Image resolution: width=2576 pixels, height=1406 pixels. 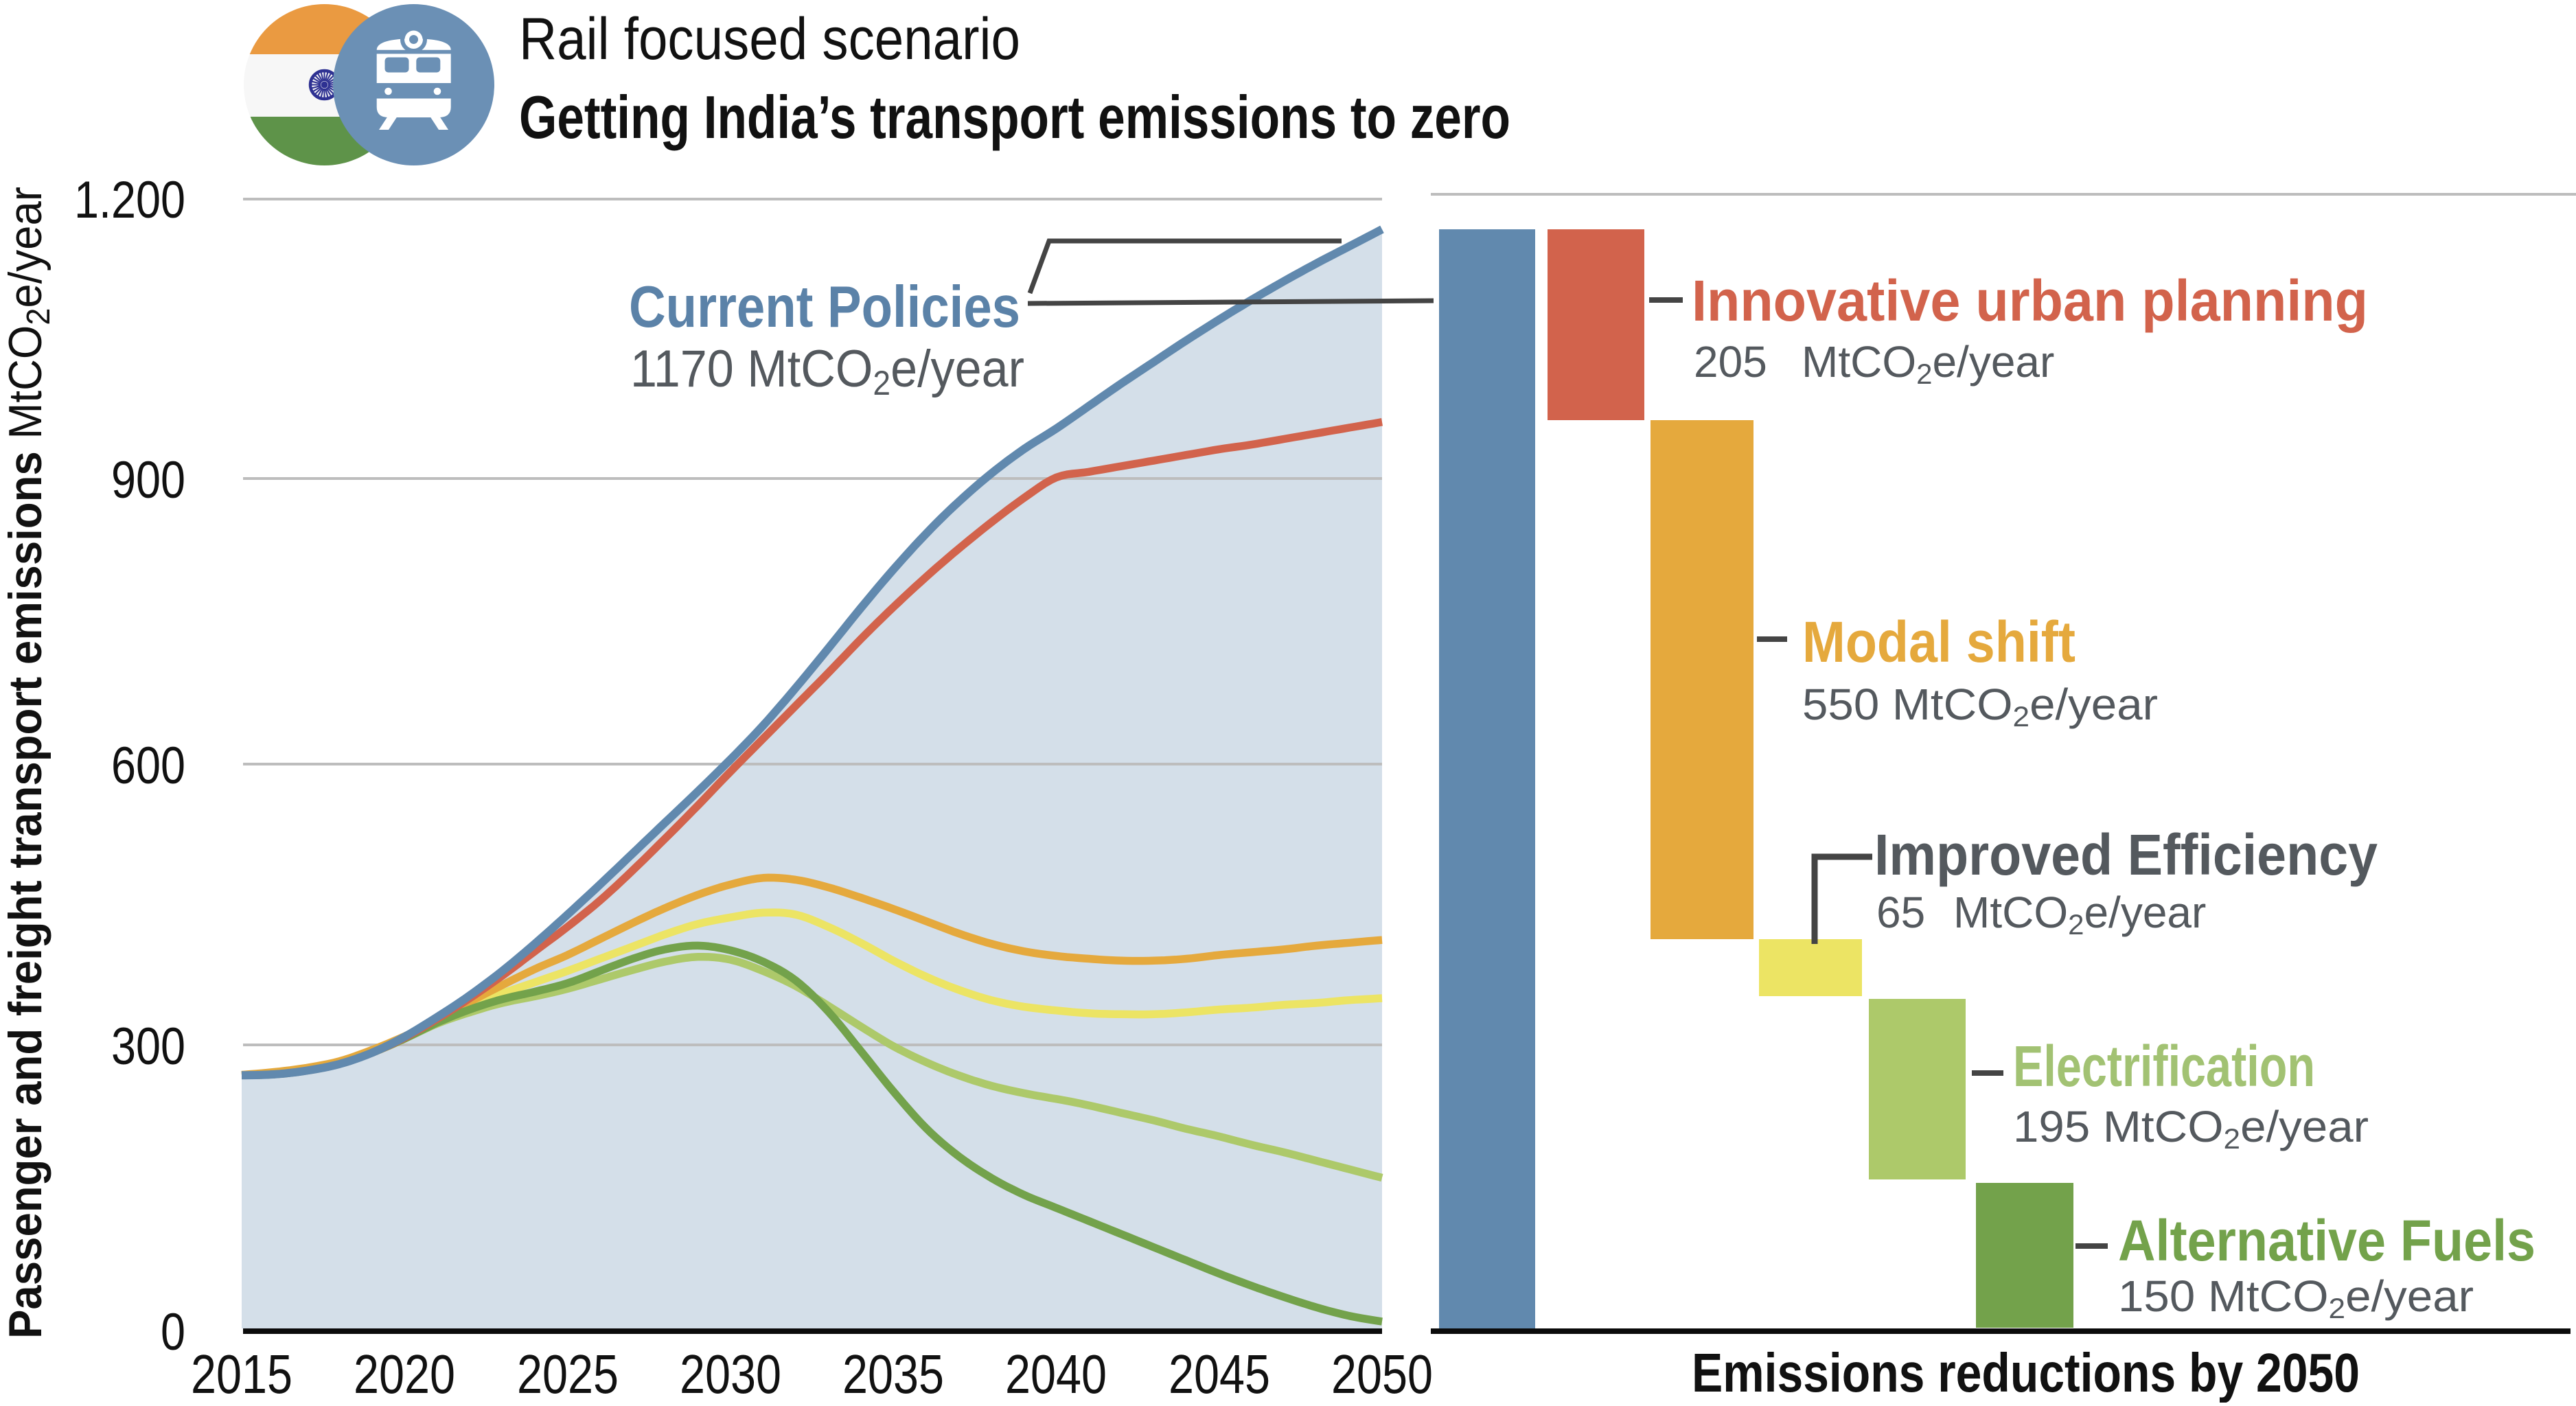 What do you see at coordinates (1056, 1374) in the screenshot?
I see `svg-text: 2040` at bounding box center [1056, 1374].